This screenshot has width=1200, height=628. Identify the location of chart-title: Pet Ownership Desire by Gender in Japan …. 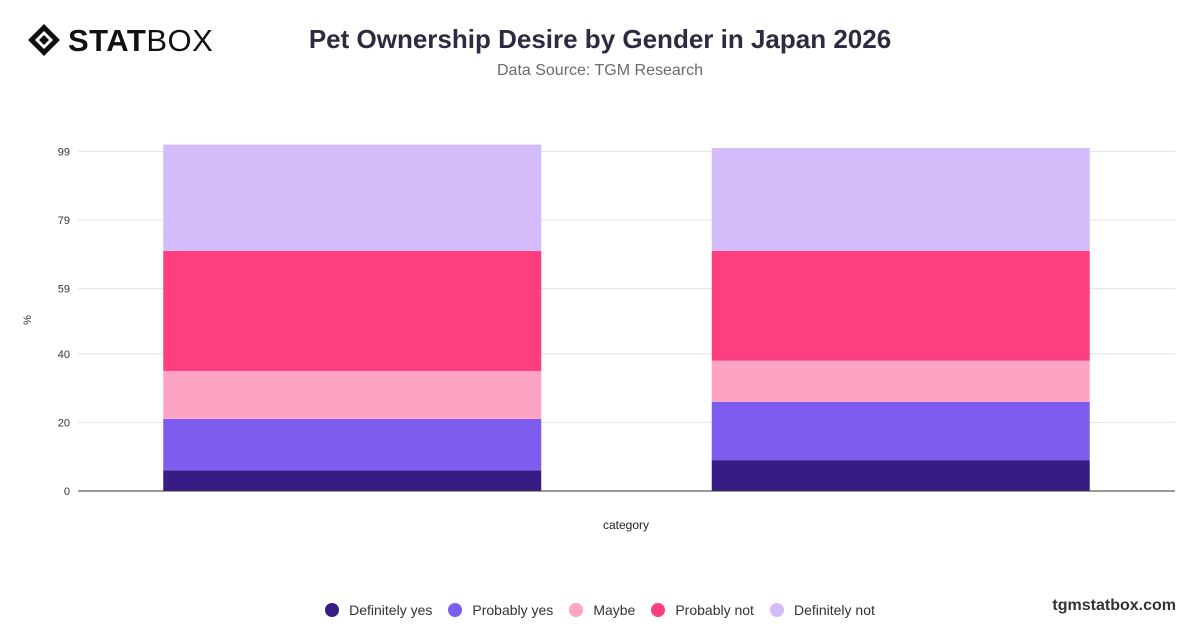
(600, 39).